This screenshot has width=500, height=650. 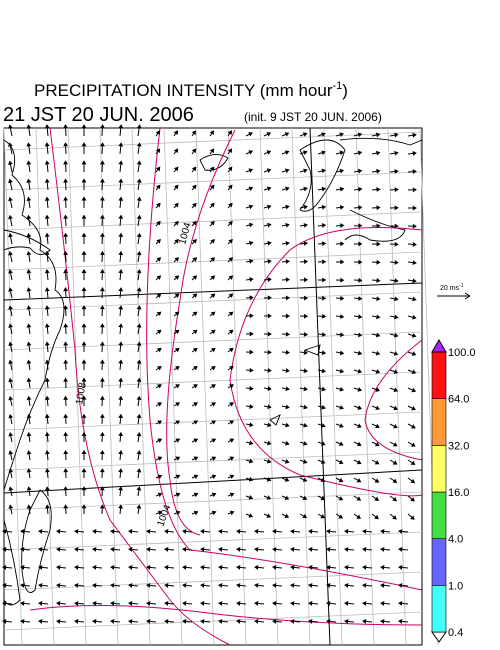 What do you see at coordinates (214, 162) in the screenshot?
I see `island` at bounding box center [214, 162].